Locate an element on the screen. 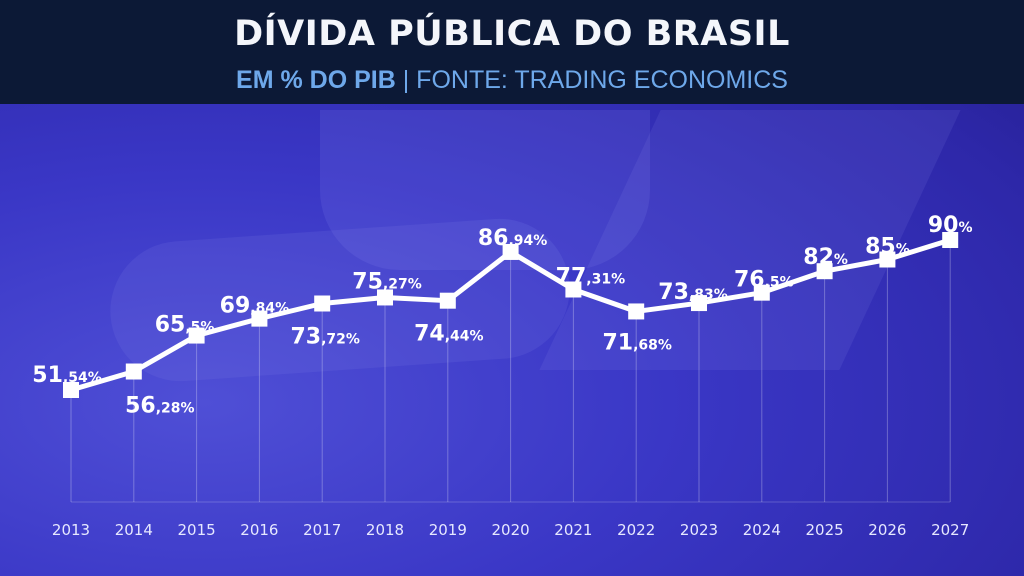  data-label: 90% is located at coordinates (950, 225).